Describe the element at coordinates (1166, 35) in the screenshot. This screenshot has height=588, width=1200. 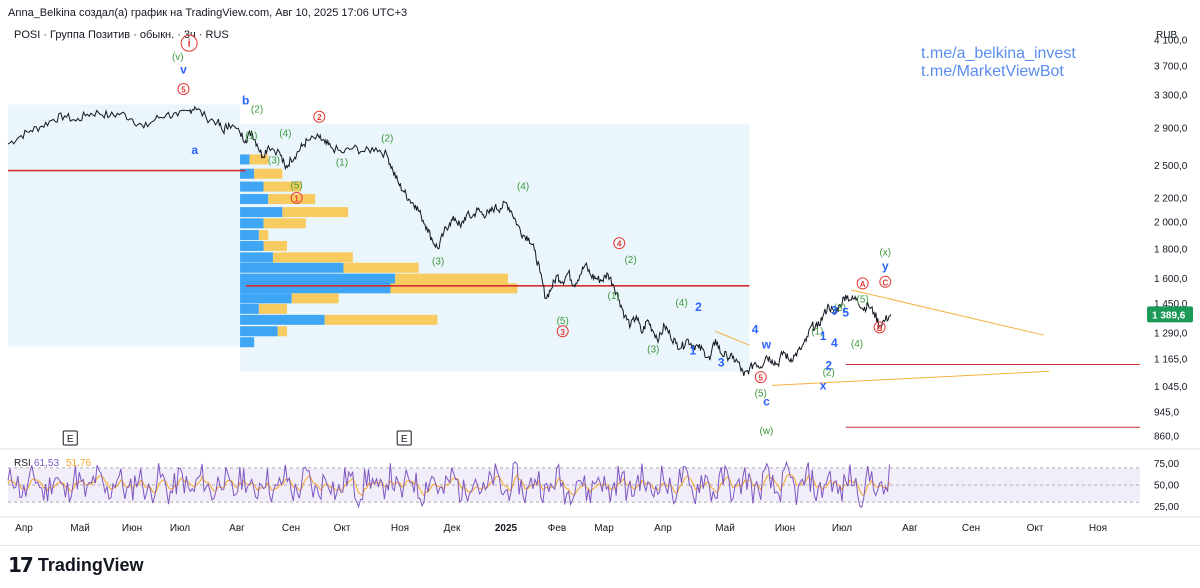
I see `currency-label: RUB` at that location.